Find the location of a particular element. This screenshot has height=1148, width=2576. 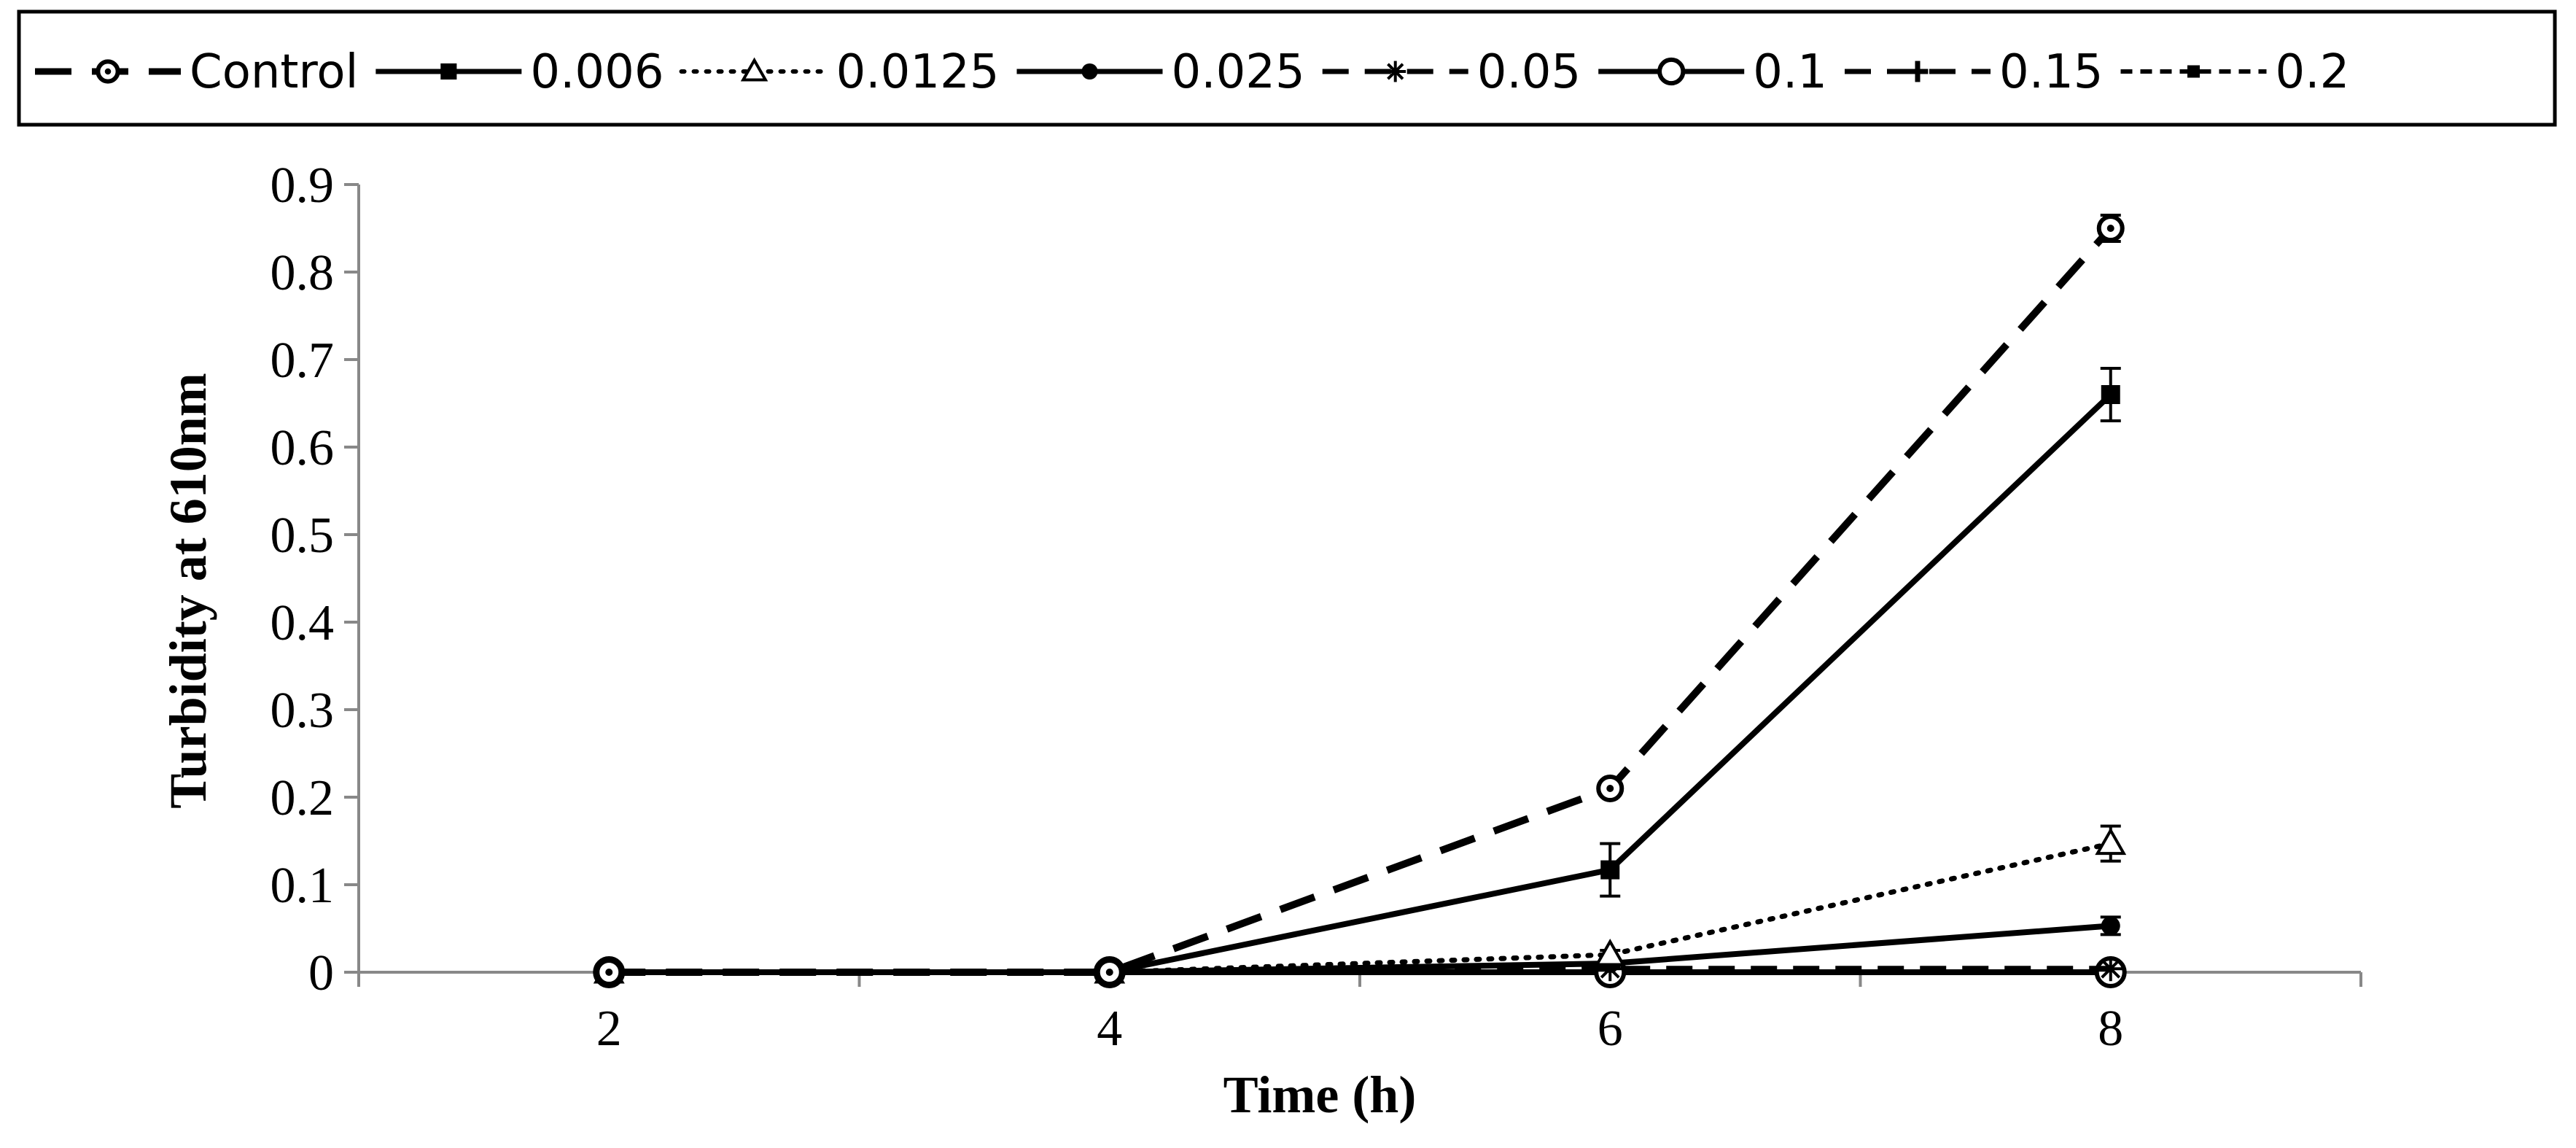

y-tick-label: 0.9 is located at coordinates (303, 186).